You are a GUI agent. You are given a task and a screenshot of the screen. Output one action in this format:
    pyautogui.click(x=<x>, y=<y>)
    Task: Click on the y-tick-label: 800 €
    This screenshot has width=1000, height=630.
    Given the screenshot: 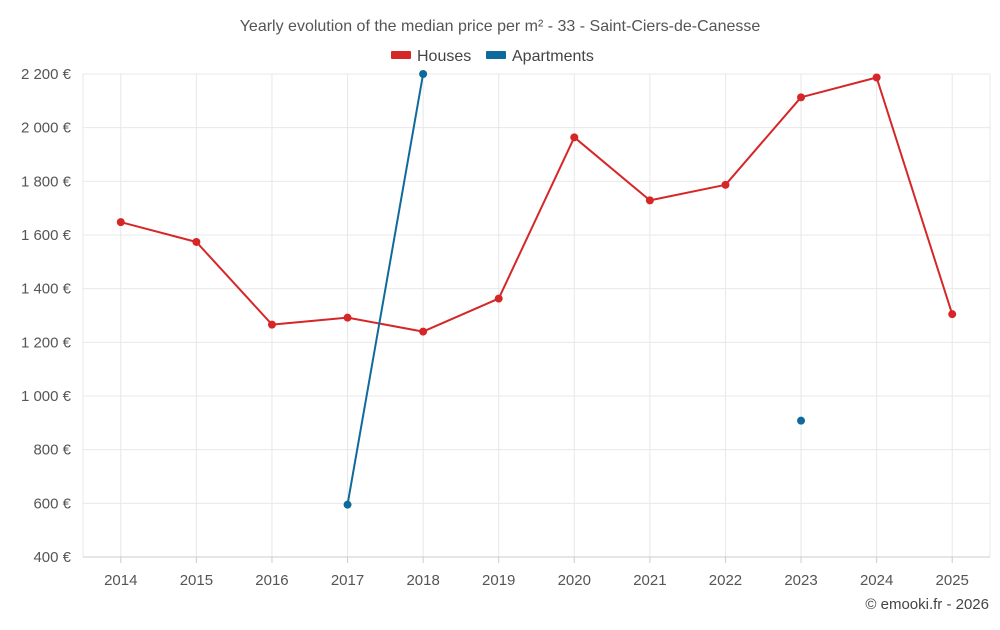 What is the action you would take?
    pyautogui.click(x=52, y=450)
    